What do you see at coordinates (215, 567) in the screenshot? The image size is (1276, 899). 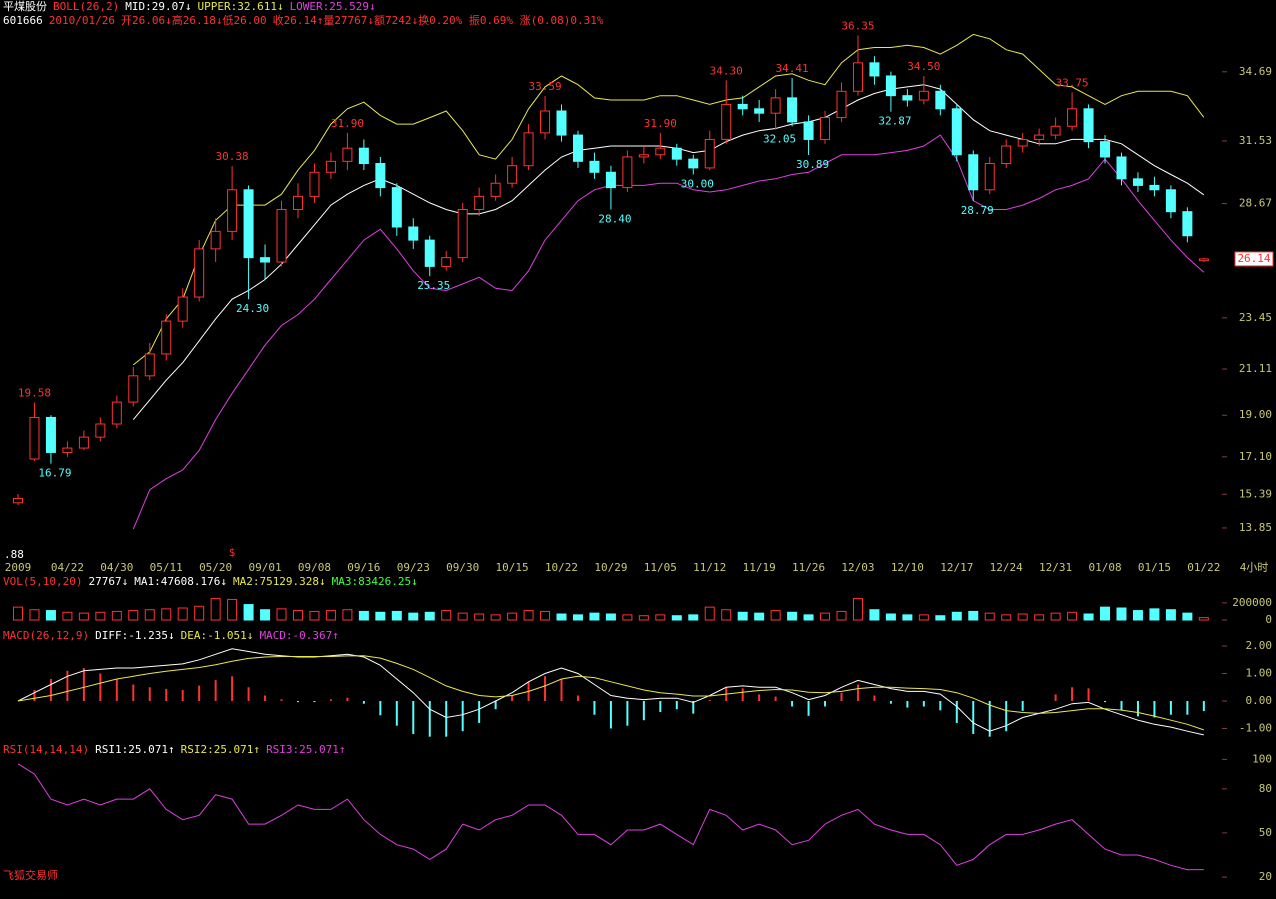 I see `x-tick-label: 05/20` at bounding box center [215, 567].